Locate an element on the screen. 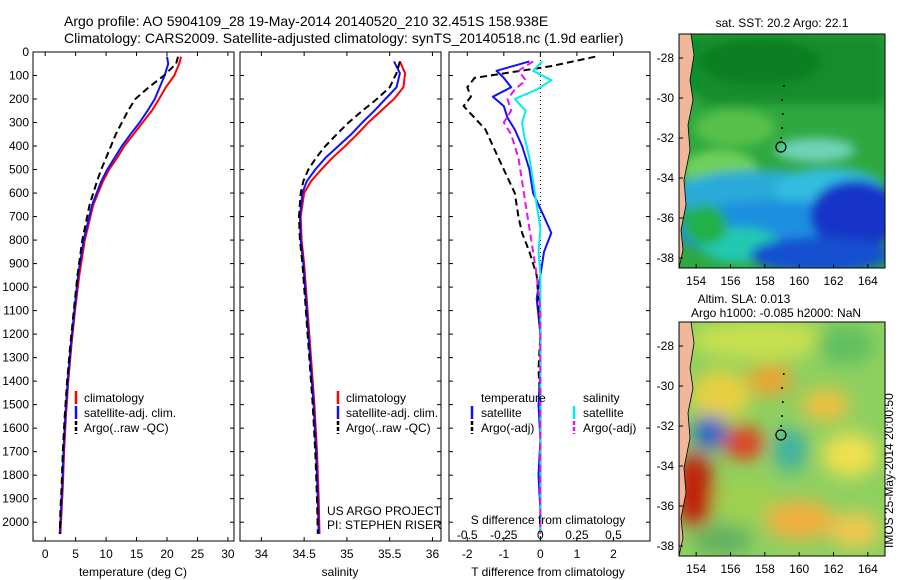 Image resolution: width=900 pixels, height=580 pixels. y-tick-label: 600 is located at coordinates (19, 193).